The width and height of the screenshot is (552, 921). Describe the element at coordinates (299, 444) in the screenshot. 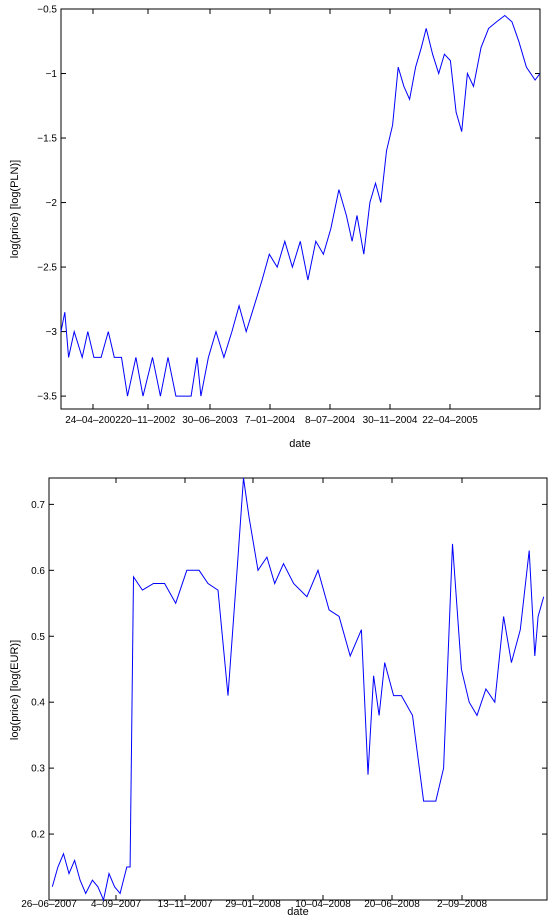

I see `x-axis-title-pln: date` at that location.